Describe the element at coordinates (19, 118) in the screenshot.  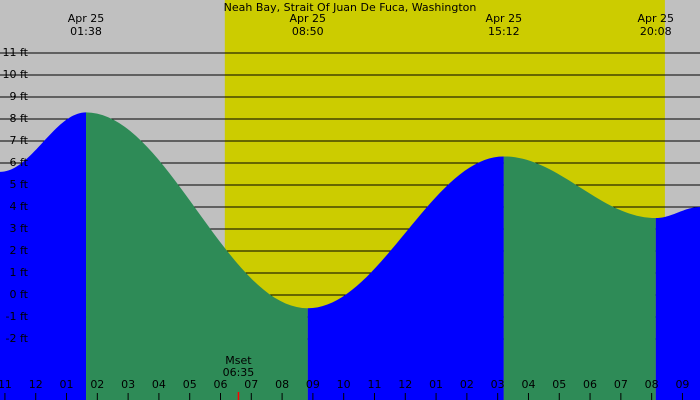
I see `y-tick-label: 8 ft` at that location.